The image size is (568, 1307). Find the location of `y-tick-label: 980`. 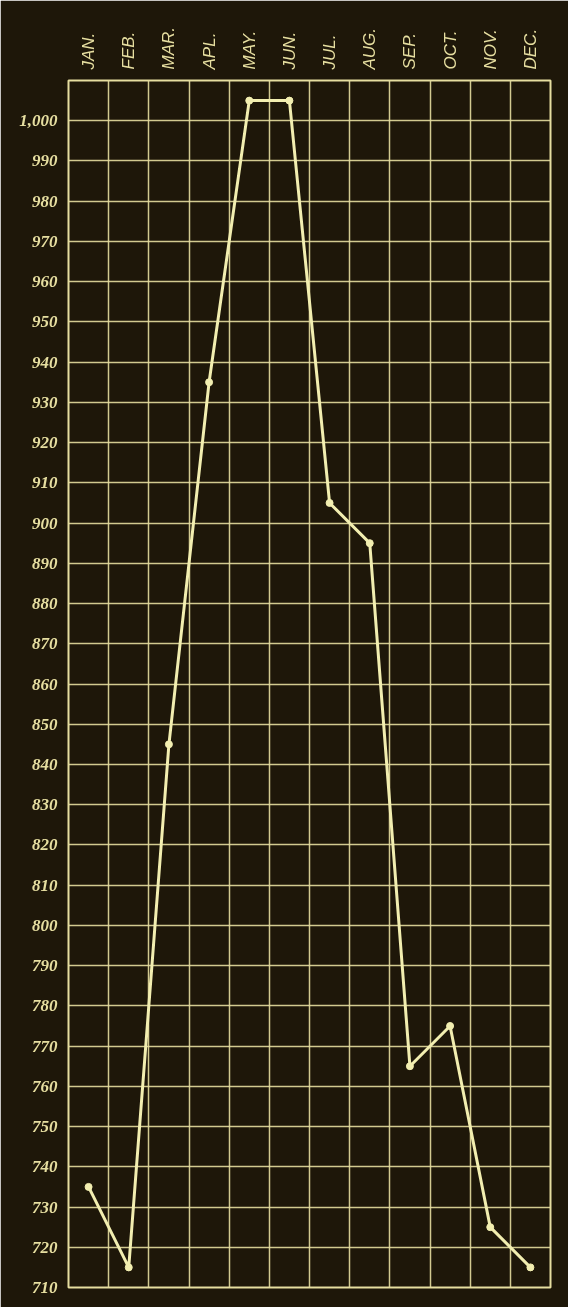

y-tick-label: 980 is located at coordinates (45, 201).